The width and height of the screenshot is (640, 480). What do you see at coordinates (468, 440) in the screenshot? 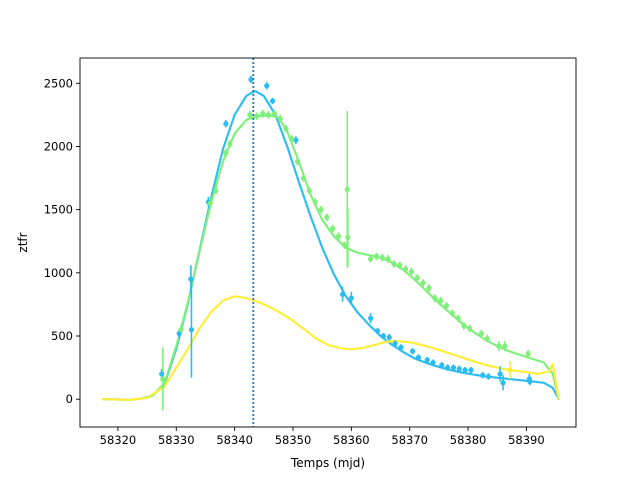
I see `x-tick-label-6: 58380` at bounding box center [468, 440].